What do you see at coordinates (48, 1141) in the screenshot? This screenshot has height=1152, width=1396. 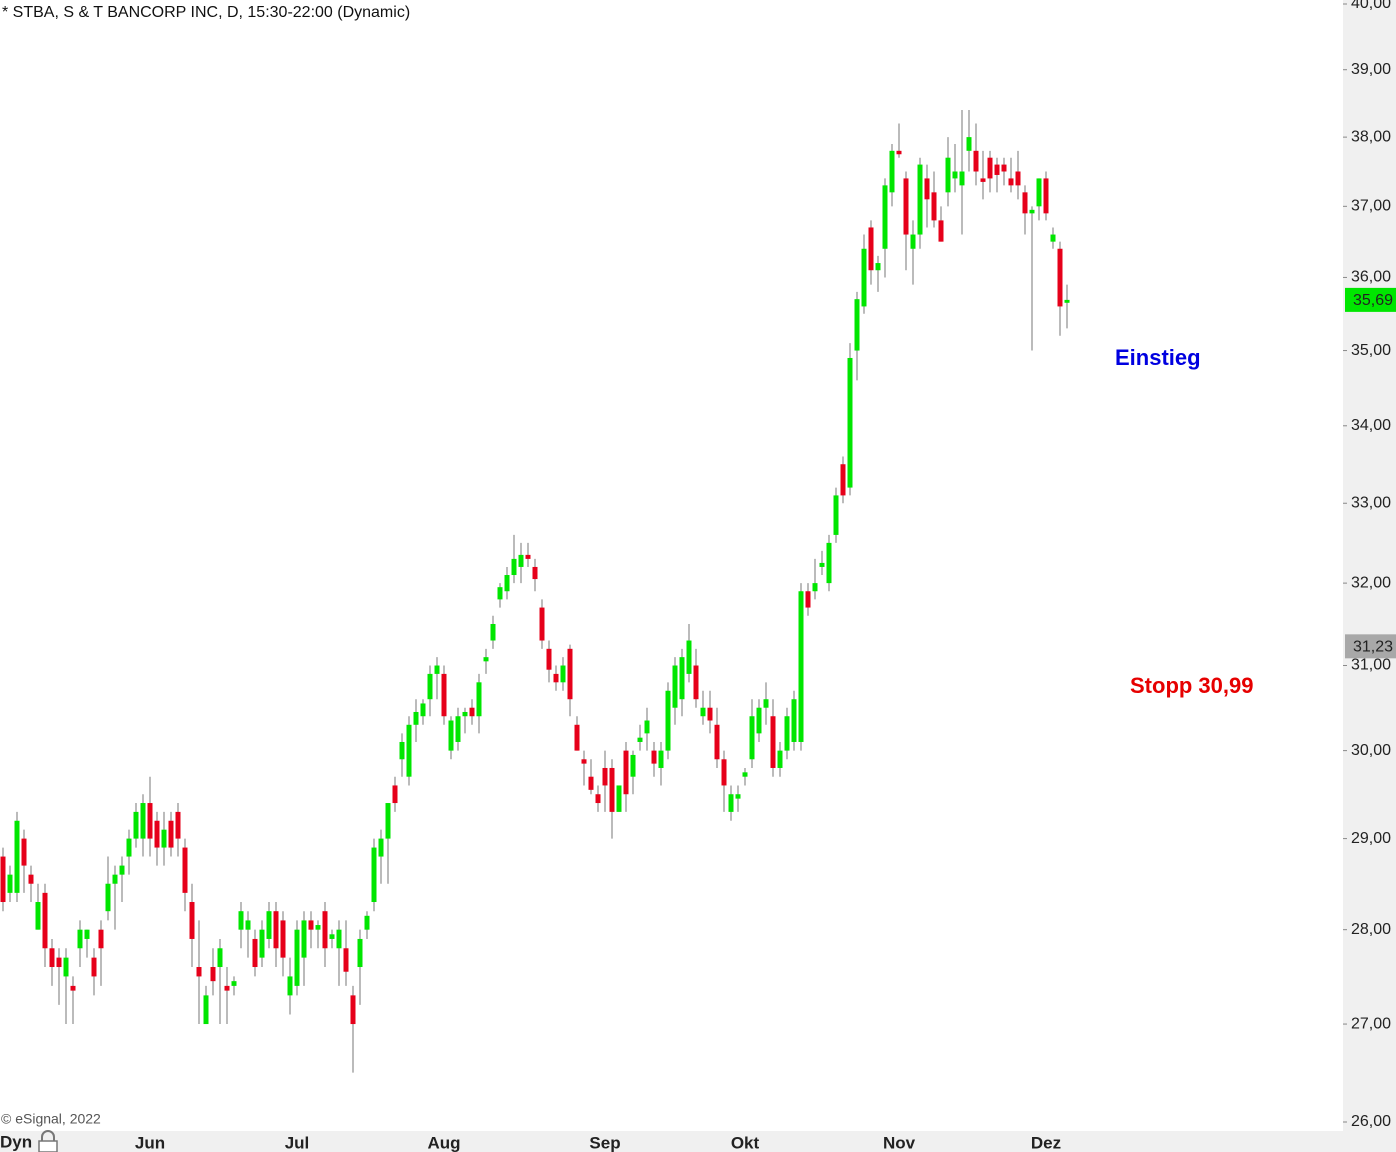 I see `lock-icon` at bounding box center [48, 1141].